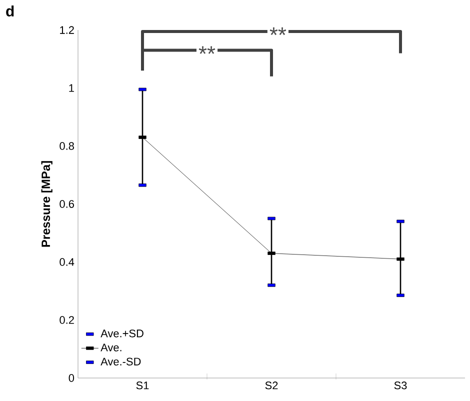  I want to click on y-tick-label: 1.2, so click(67, 30).